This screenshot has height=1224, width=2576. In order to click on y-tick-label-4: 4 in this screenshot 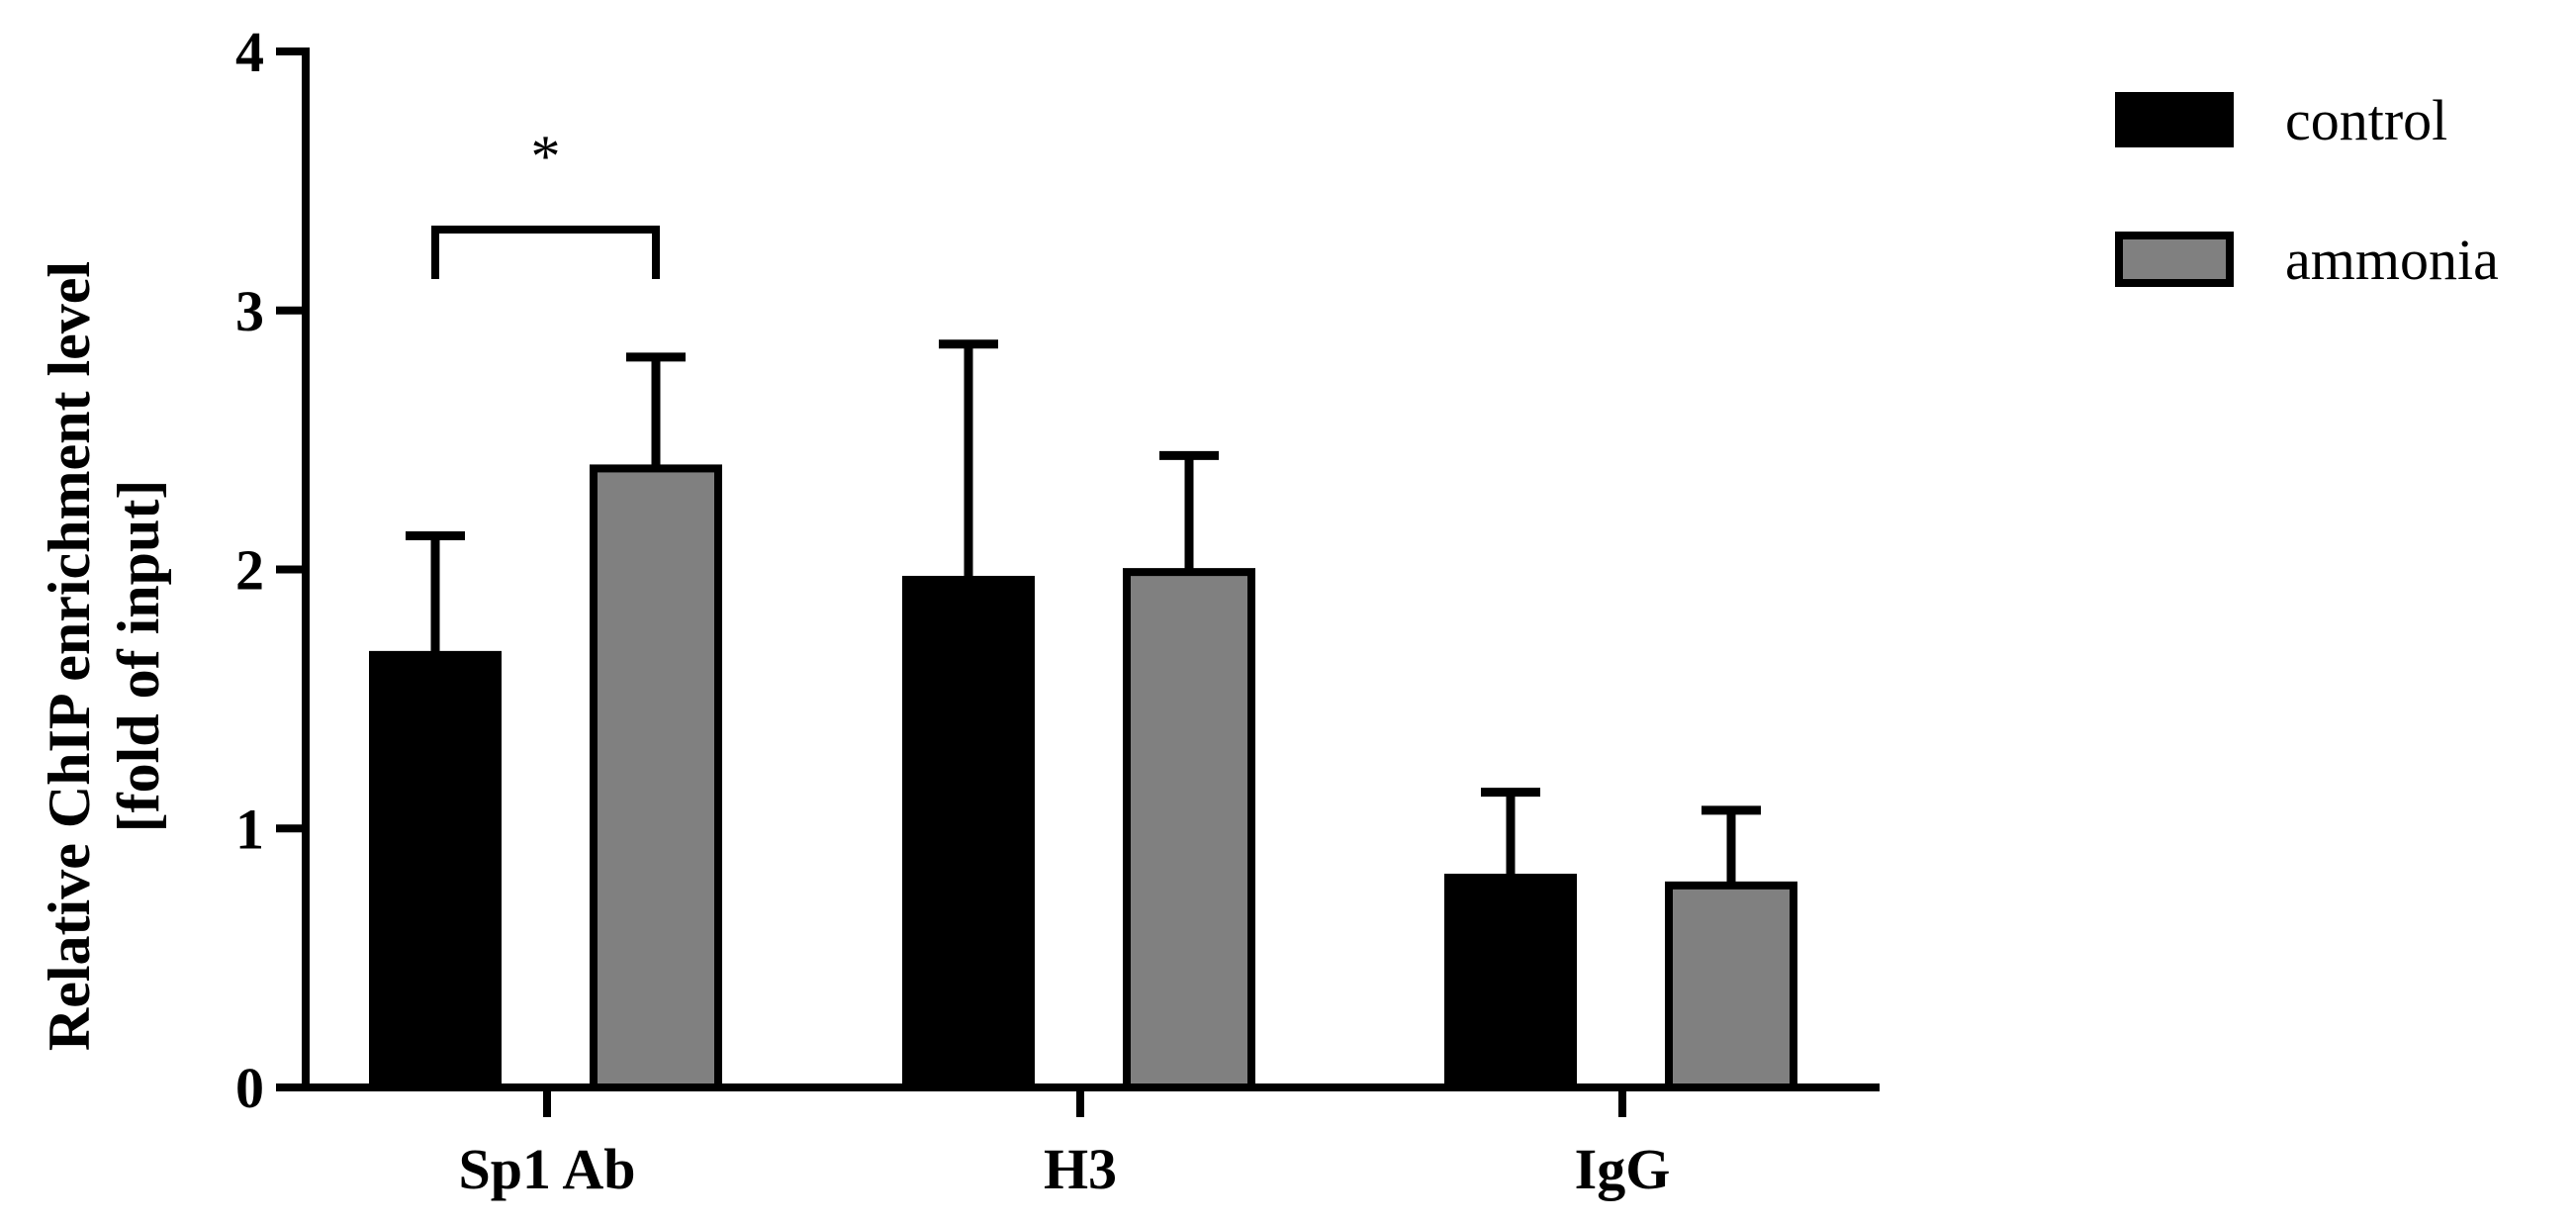, I will do `click(250, 52)`.